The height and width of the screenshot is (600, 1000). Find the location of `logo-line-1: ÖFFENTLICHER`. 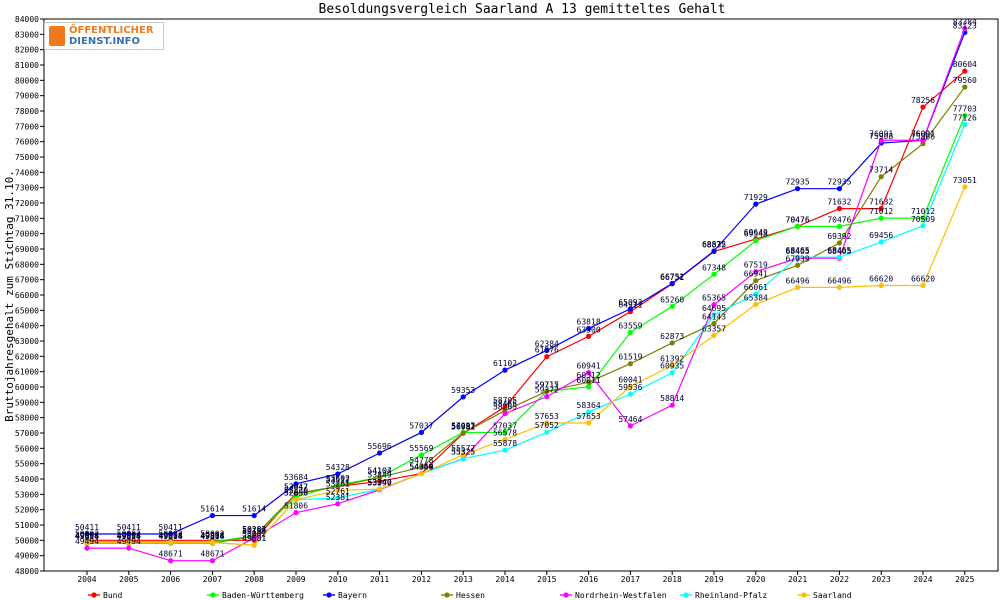

logo-line-1: ÖFFENTLICHER is located at coordinates (111, 30).